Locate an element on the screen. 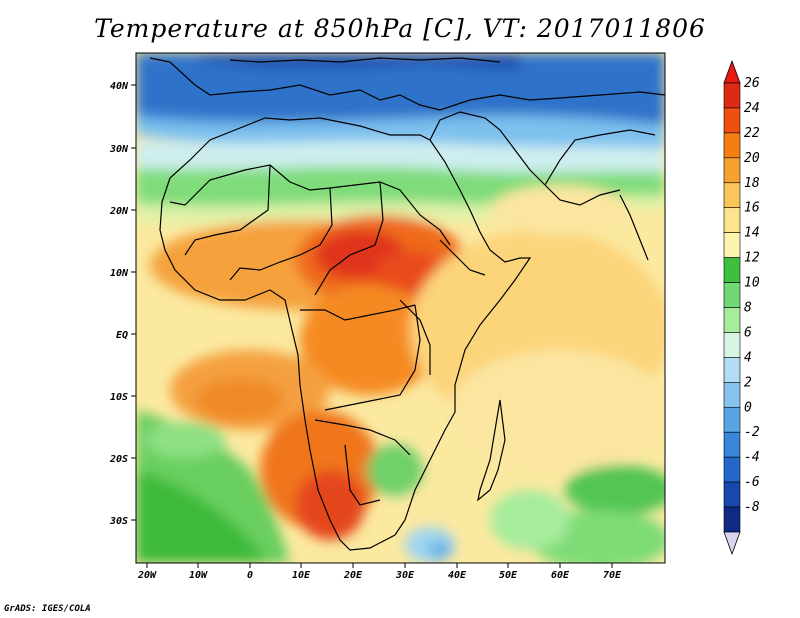 The height and width of the screenshot is (618, 800). colorbar-label: 18 is located at coordinates (752, 183).